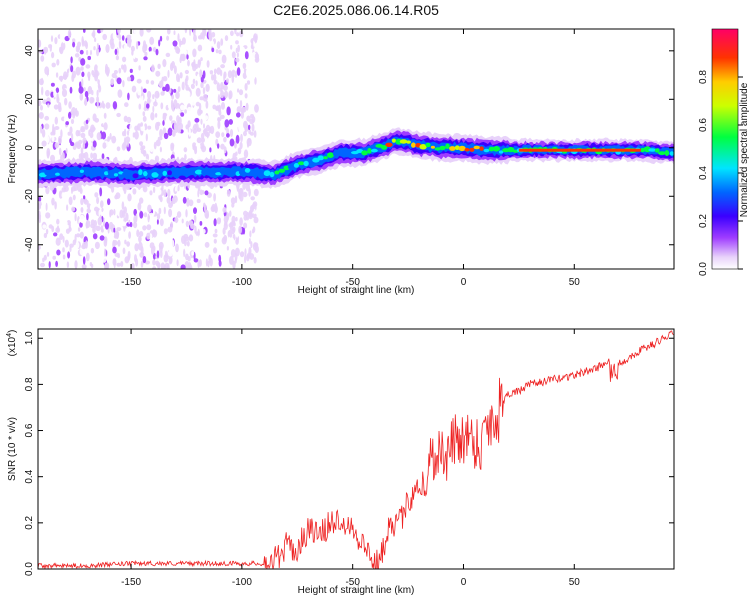 The image size is (750, 600). I want to click on colorbar-ticks: 0.0 0.2 0.4 0.6 0.8, so click(720, 173).